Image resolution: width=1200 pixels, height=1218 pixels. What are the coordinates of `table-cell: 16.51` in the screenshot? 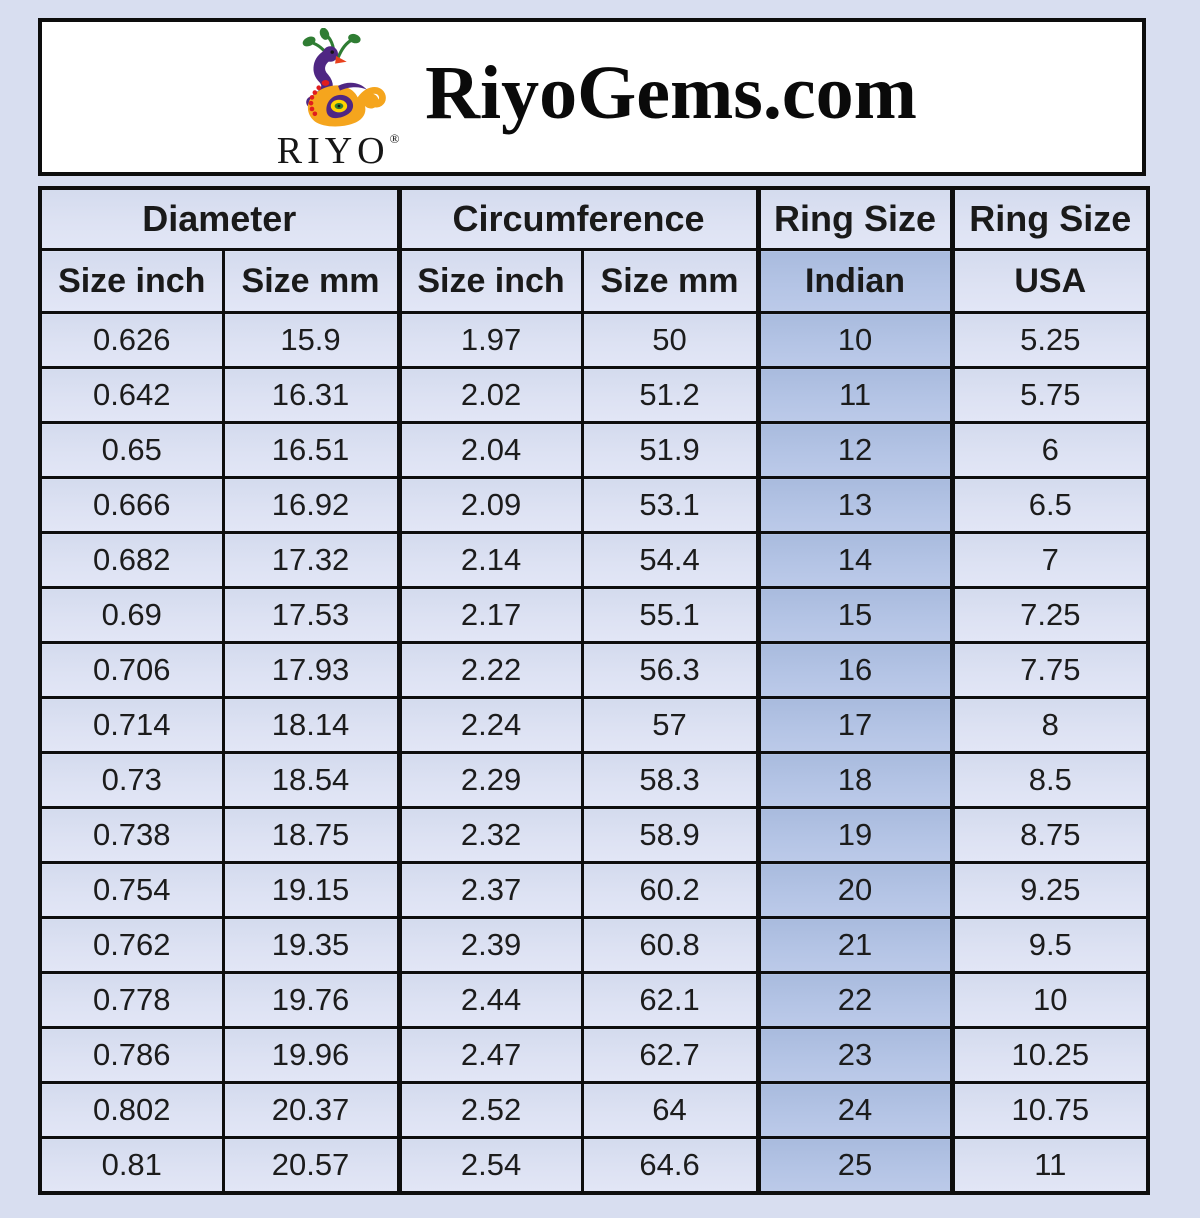 It's located at (311, 450).